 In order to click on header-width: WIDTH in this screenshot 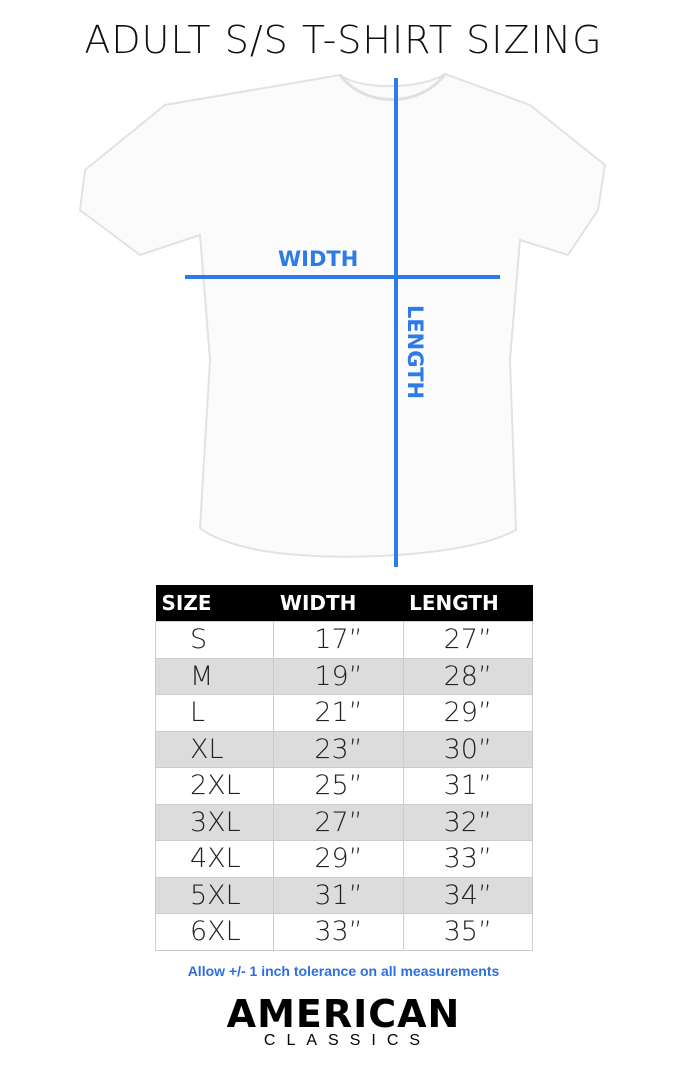, I will do `click(338, 603)`.